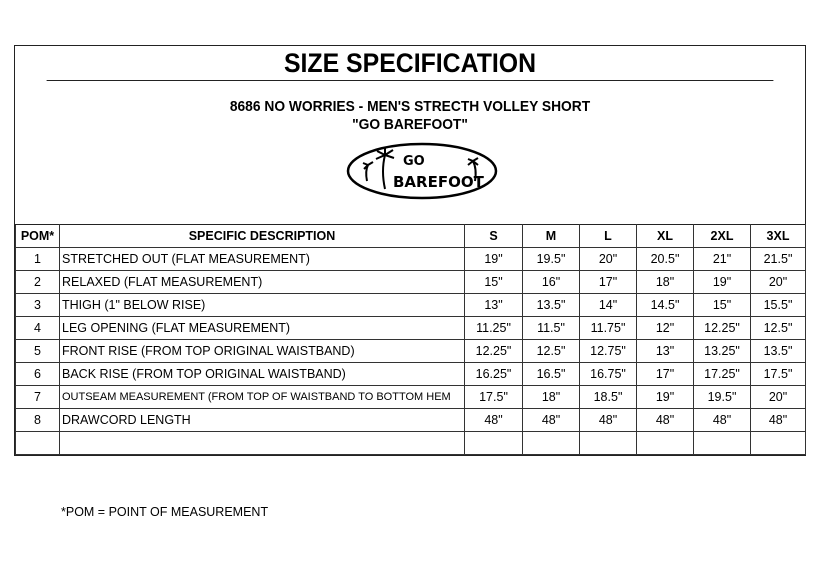 Image resolution: width=819 pixels, height=561 pixels. Describe the element at coordinates (37, 259) in the screenshot. I see `pom-cell: 1` at that location.